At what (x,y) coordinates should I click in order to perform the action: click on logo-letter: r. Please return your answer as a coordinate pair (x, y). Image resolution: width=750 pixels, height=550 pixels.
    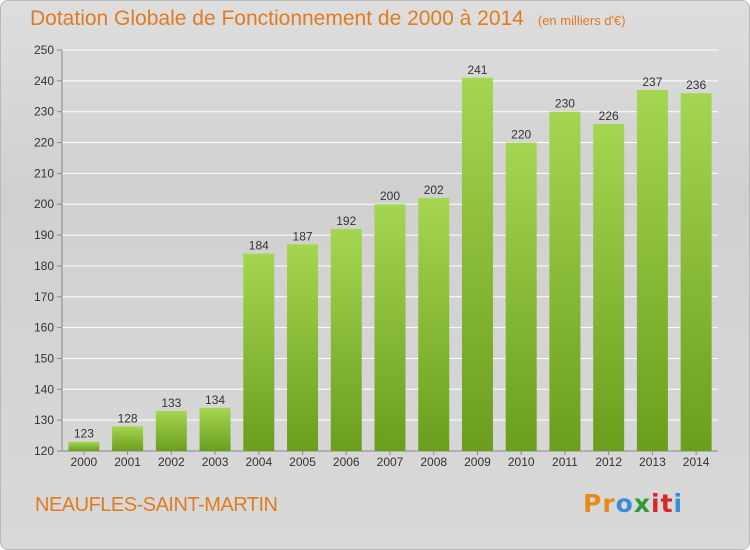
    Looking at the image, I should click on (609, 503).